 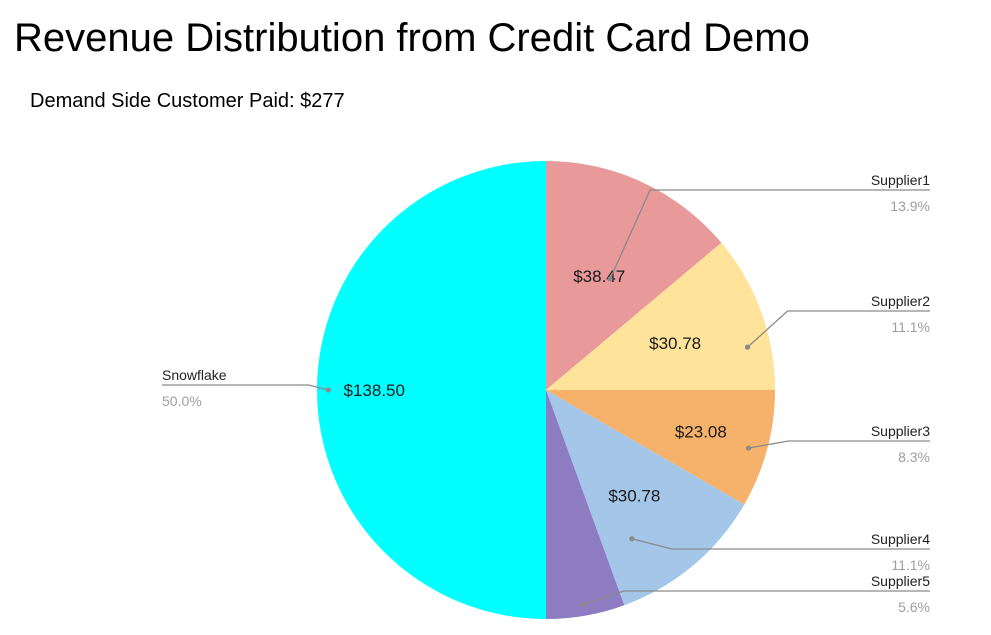 I want to click on slice-name-label-supplier3: Supplier3, so click(x=900, y=431).